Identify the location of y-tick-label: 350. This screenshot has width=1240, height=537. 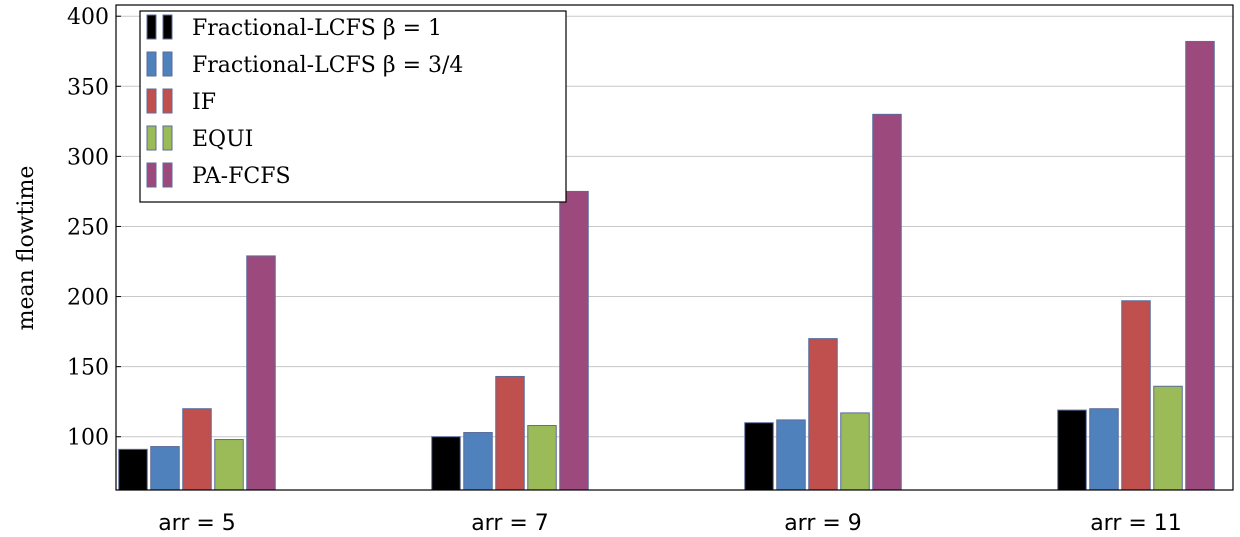
(88, 87).